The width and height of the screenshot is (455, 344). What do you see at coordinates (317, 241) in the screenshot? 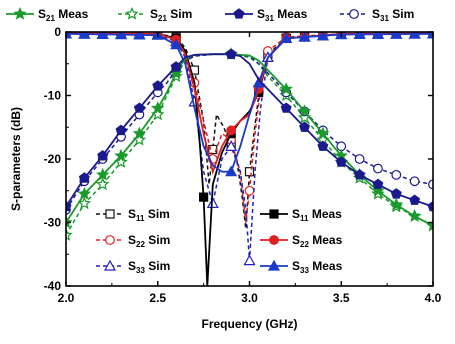
I see `legend-label: S22 Meas` at bounding box center [317, 241].